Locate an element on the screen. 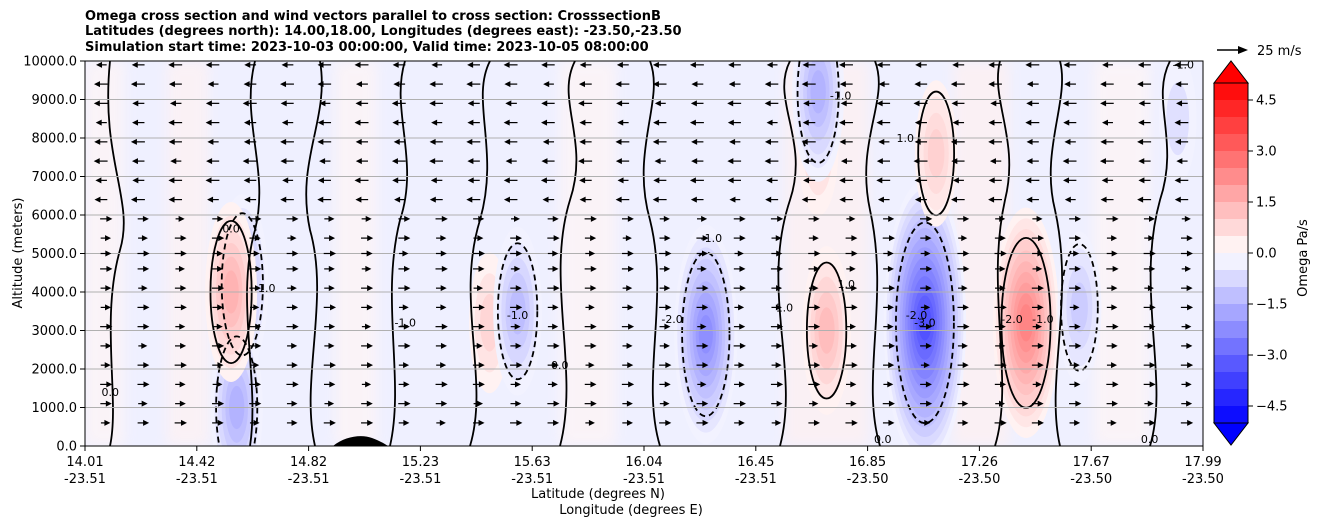  contour-label: 1.0 is located at coordinates (905, 138).